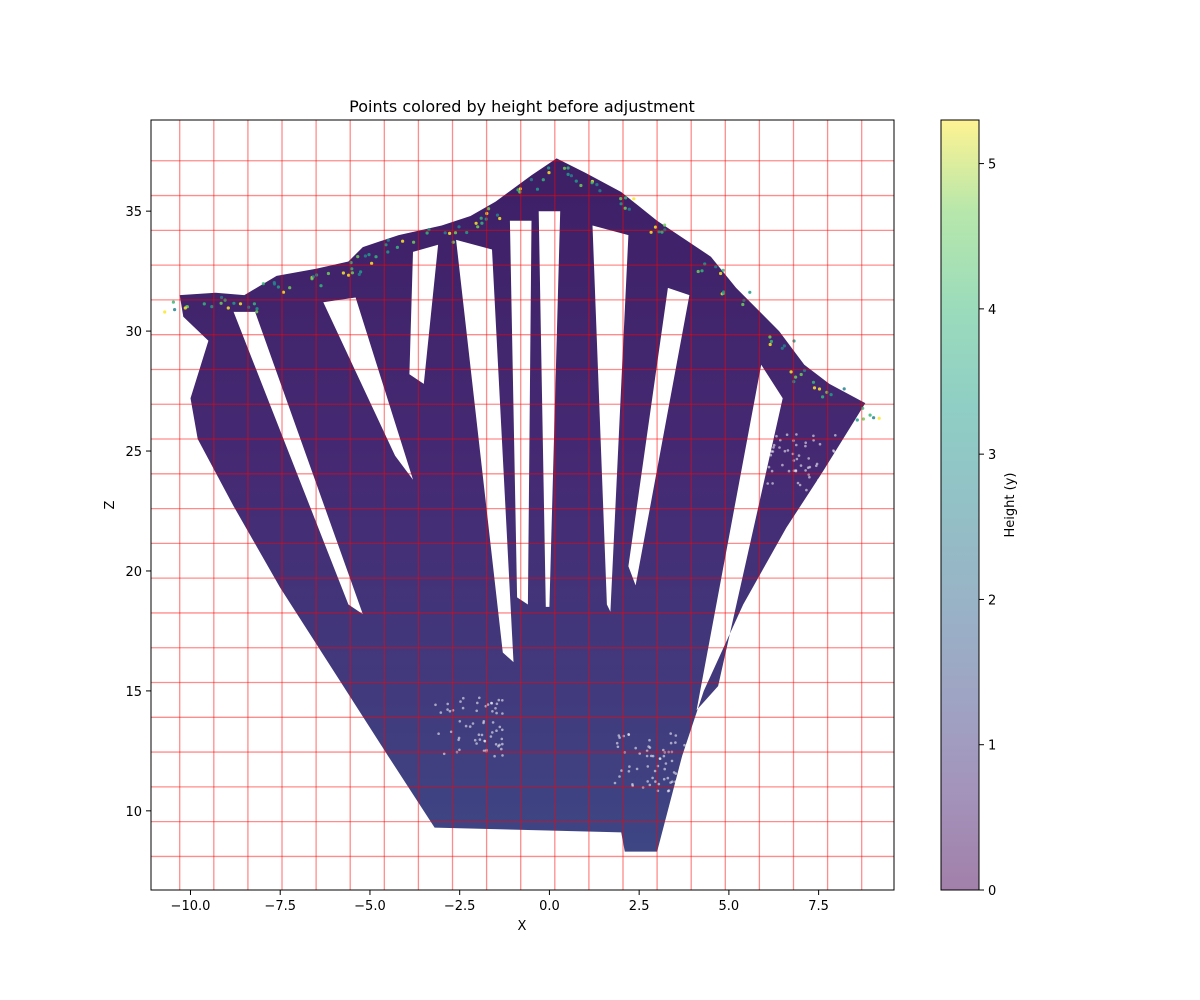 This screenshot has height=1000, width=1200. What do you see at coordinates (992, 891) in the screenshot?
I see `colorbar-tick-label: 0` at bounding box center [992, 891].